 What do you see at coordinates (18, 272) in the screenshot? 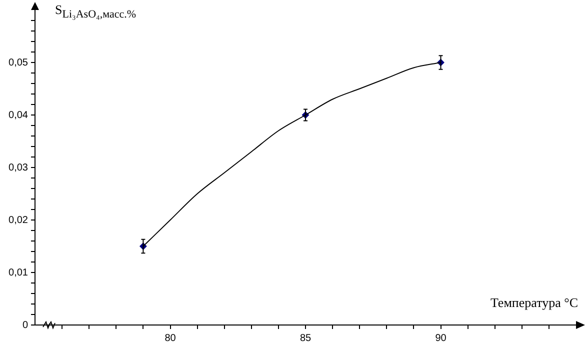
I see `y-tick-label: 0,01` at bounding box center [18, 272].